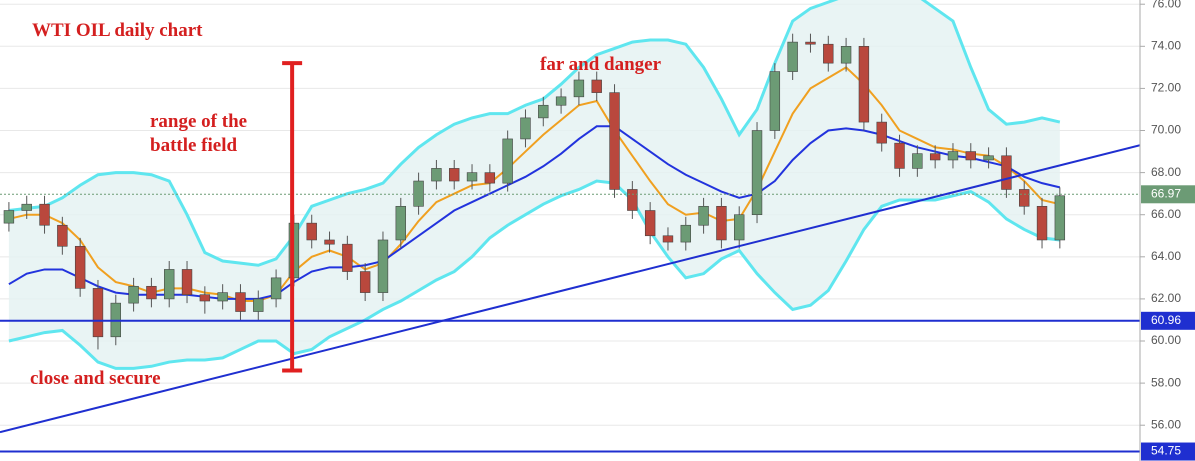  Describe the element at coordinates (1166, 45) in the screenshot. I see `y-tick-label: 74.00` at that location.